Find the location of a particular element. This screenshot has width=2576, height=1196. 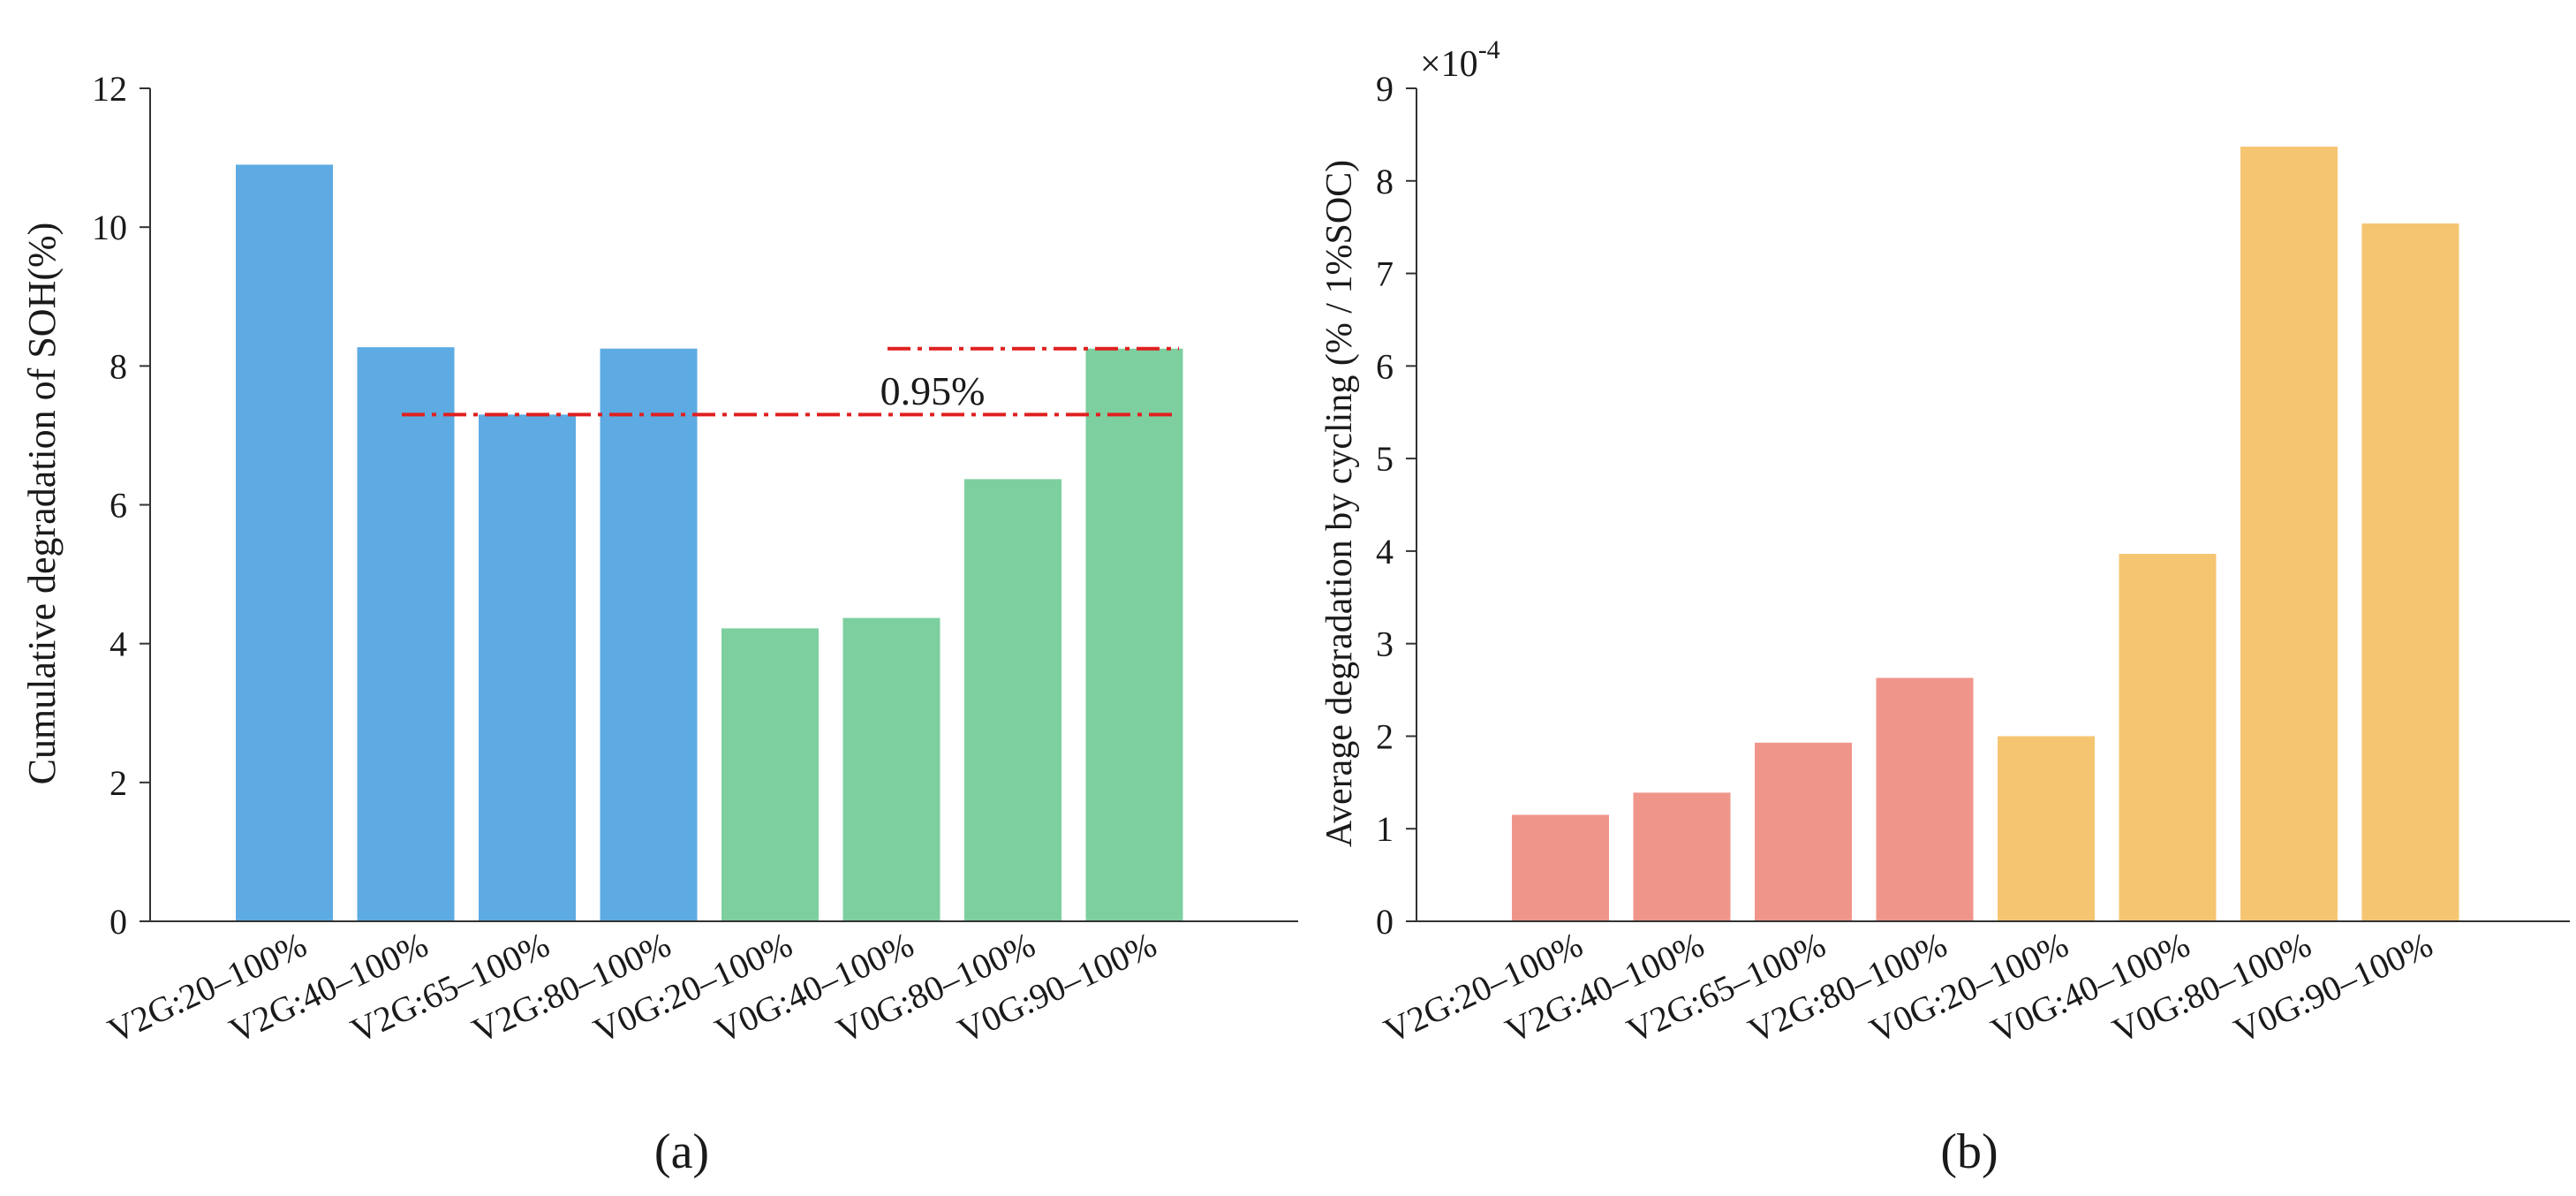

y-tick-label: 7 is located at coordinates (1385, 274).